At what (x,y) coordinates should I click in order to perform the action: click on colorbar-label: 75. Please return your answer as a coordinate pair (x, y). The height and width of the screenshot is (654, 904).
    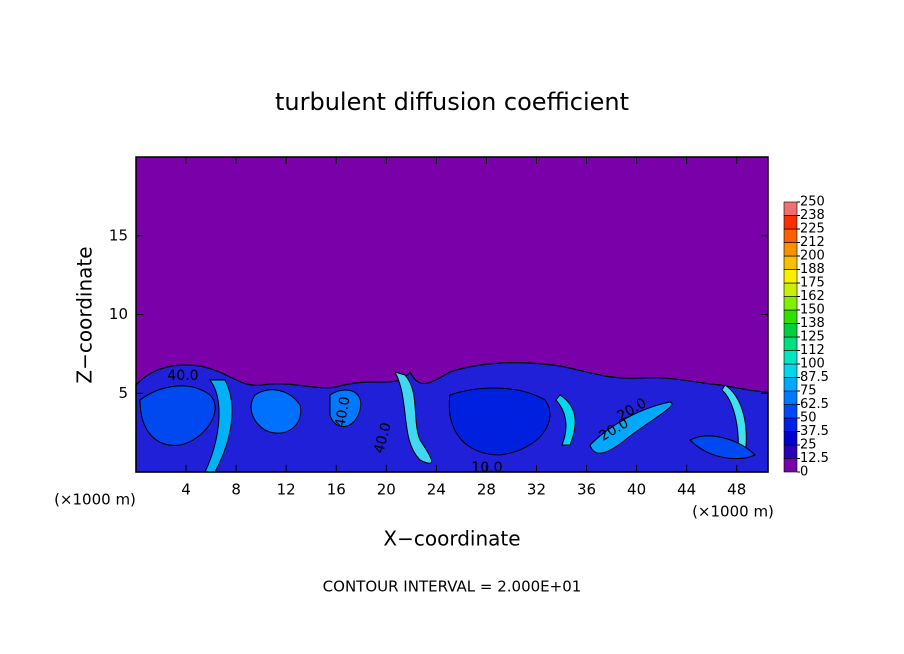
    Looking at the image, I should click on (808, 391).